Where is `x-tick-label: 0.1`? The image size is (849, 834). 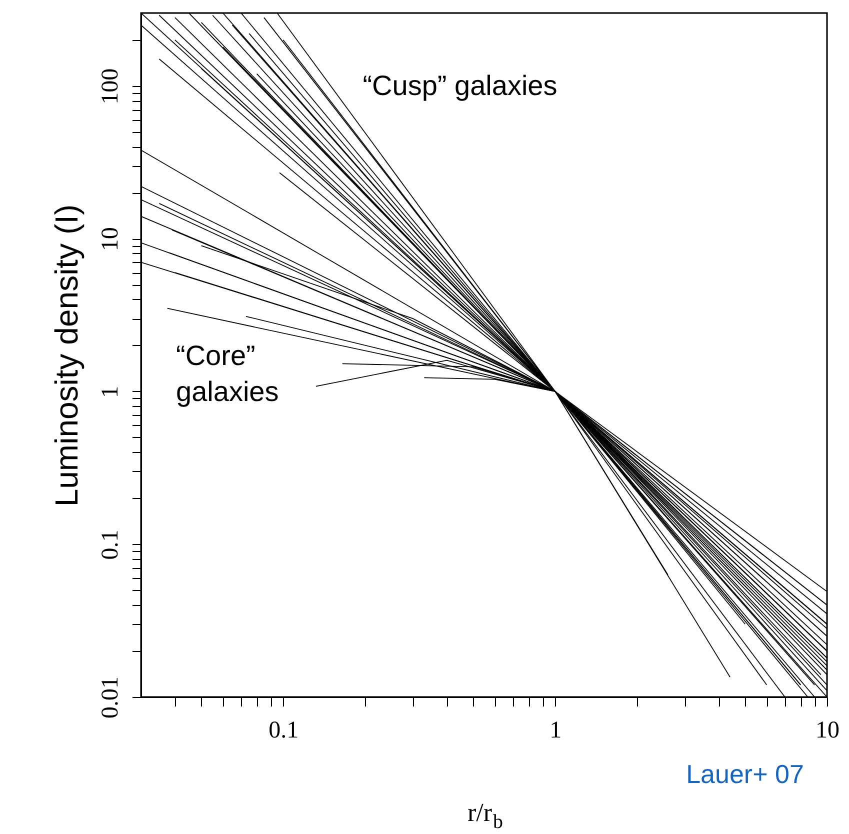 x-tick-label: 0.1 is located at coordinates (283, 731).